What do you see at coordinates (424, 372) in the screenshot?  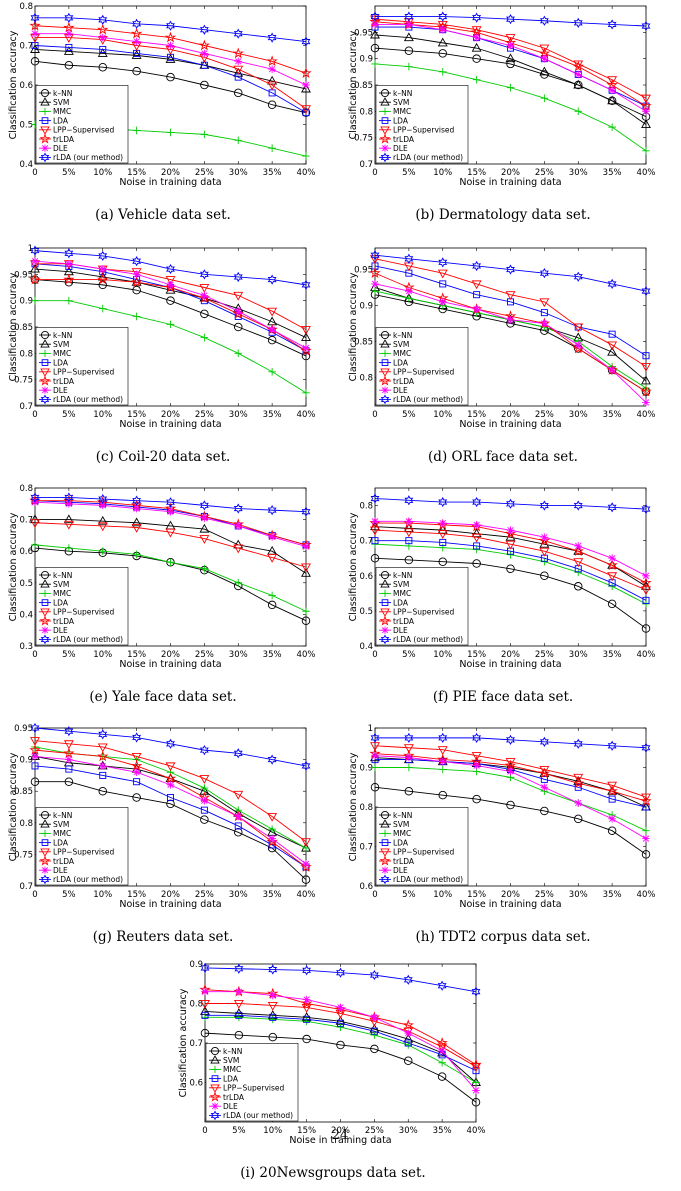 I see `legend-entry: LPP−Supervised` at bounding box center [424, 372].